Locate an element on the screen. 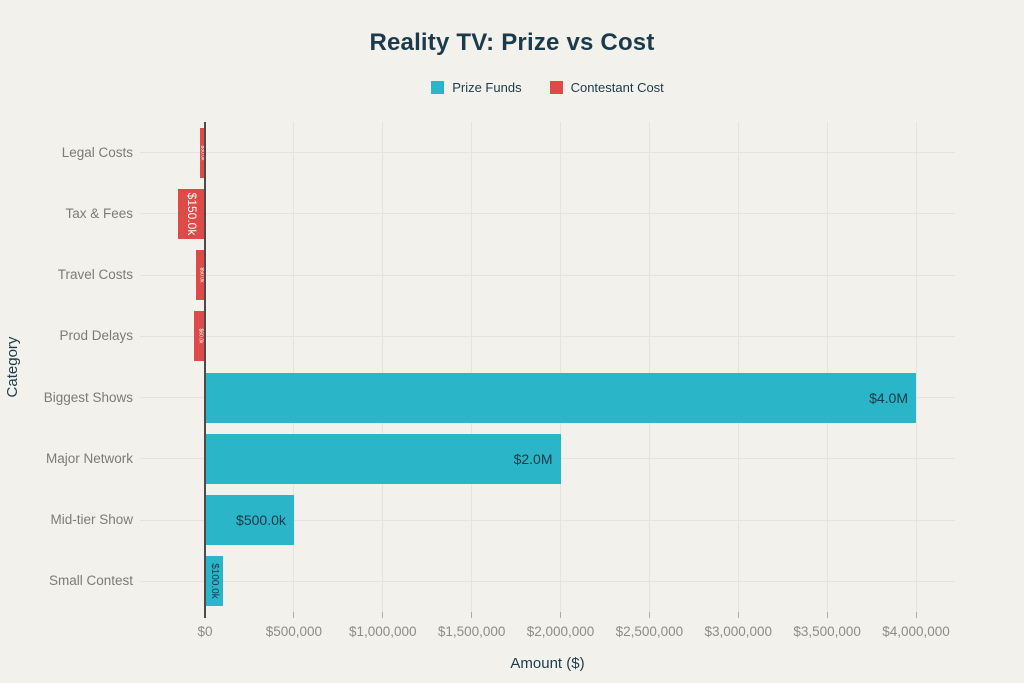 The width and height of the screenshot is (1024, 683). category-label-travel-costs: Travel Costs is located at coordinates (95, 275).